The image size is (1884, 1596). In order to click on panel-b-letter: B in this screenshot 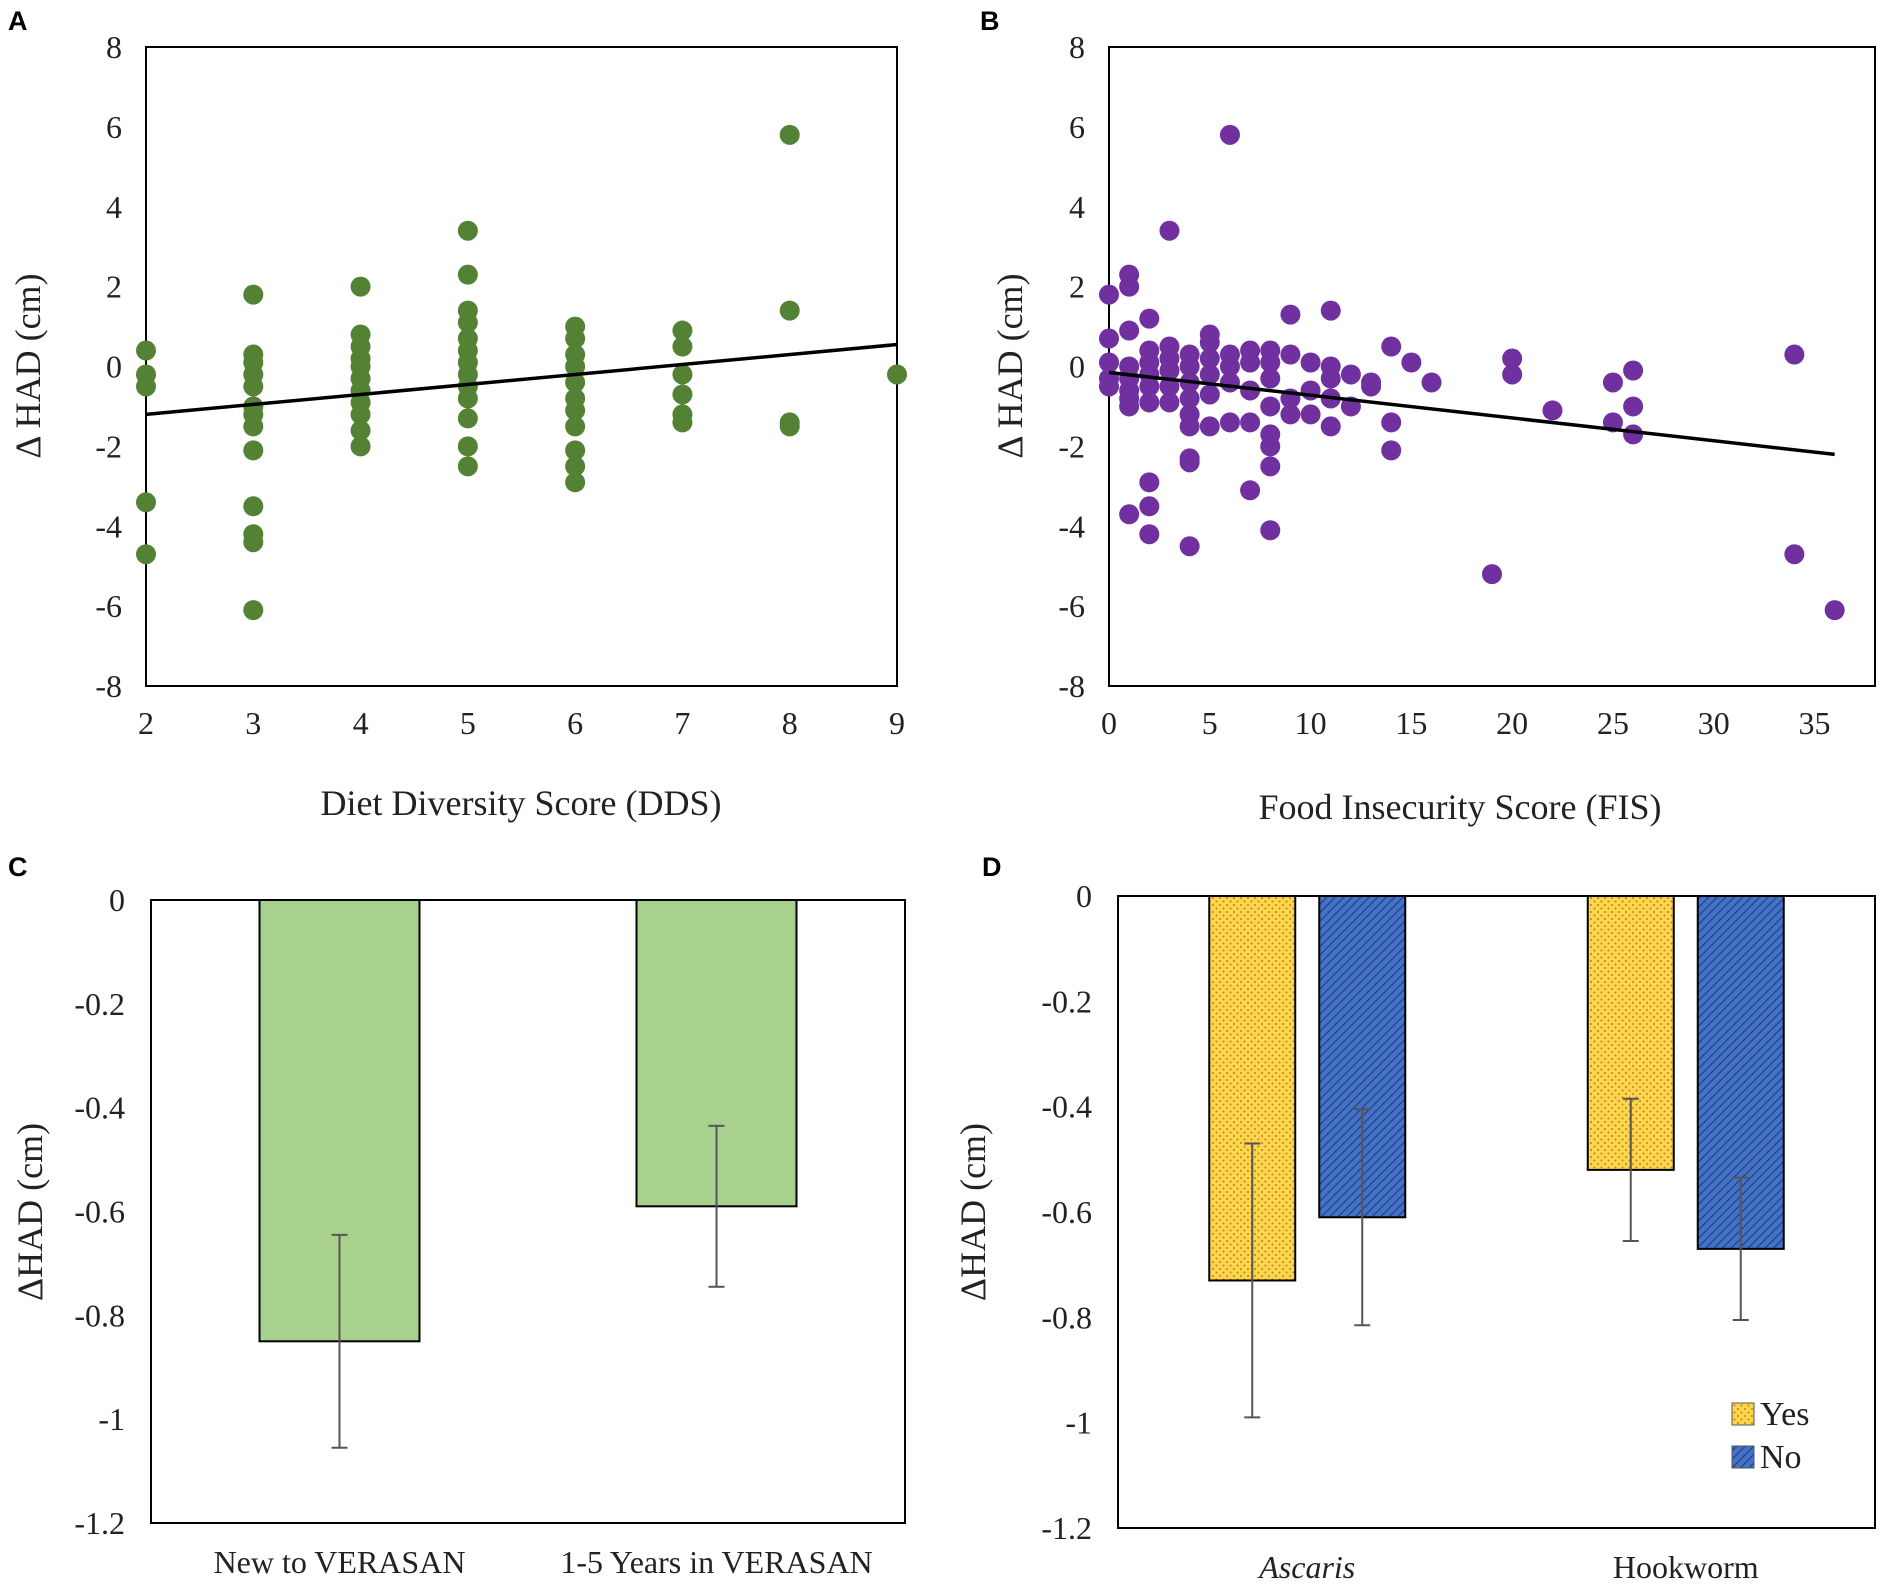, I will do `click(990, 21)`.